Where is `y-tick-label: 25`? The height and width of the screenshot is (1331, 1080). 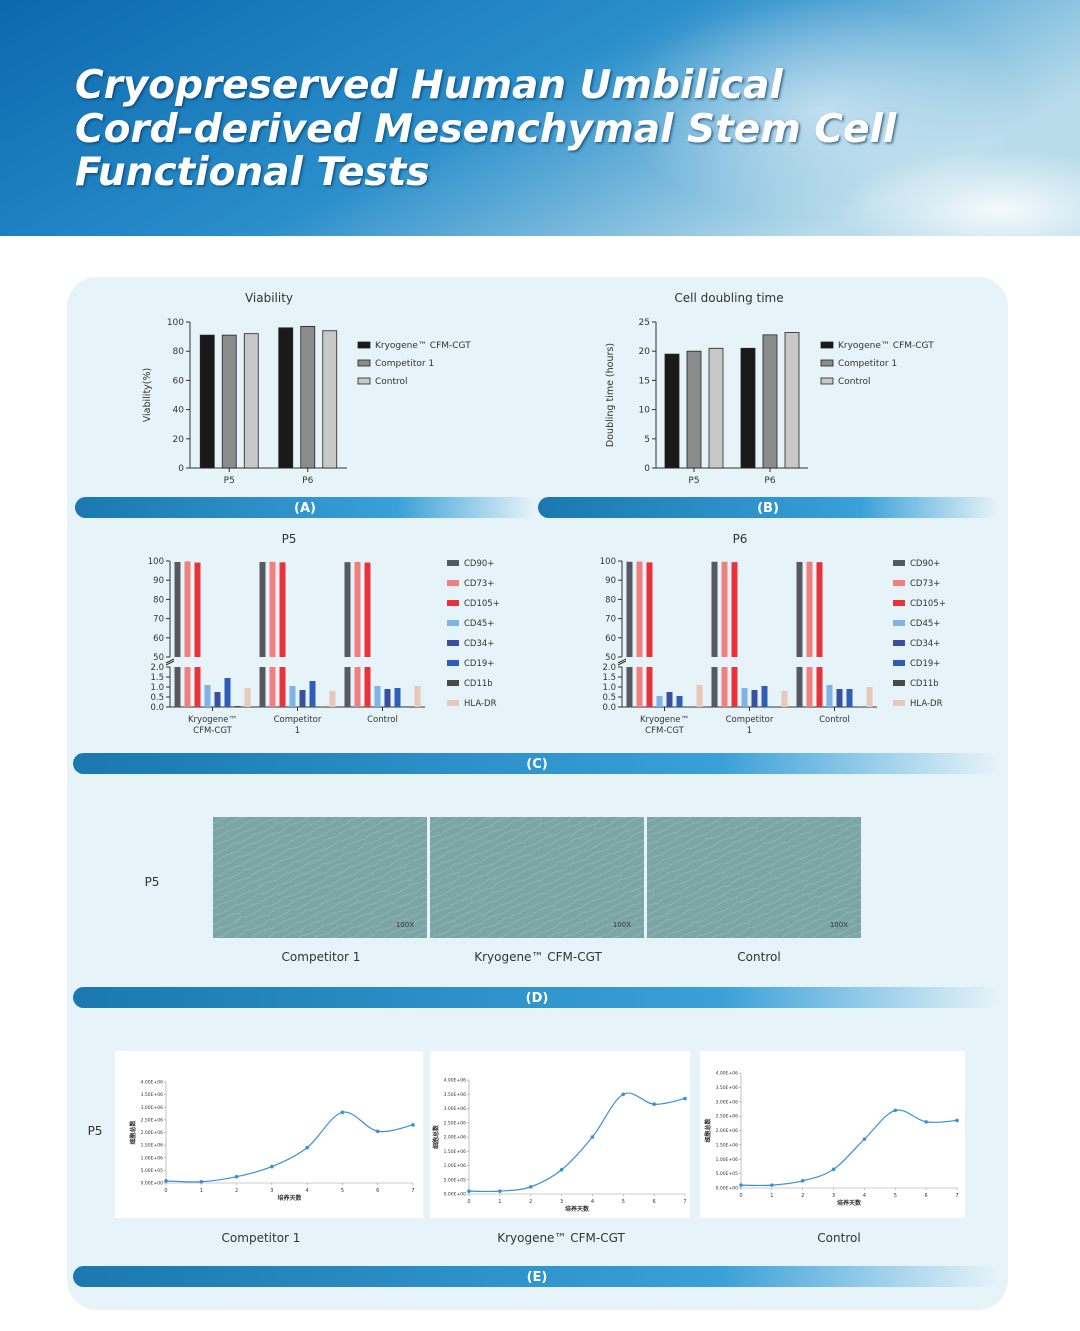
y-tick-label: 25 is located at coordinates (644, 323).